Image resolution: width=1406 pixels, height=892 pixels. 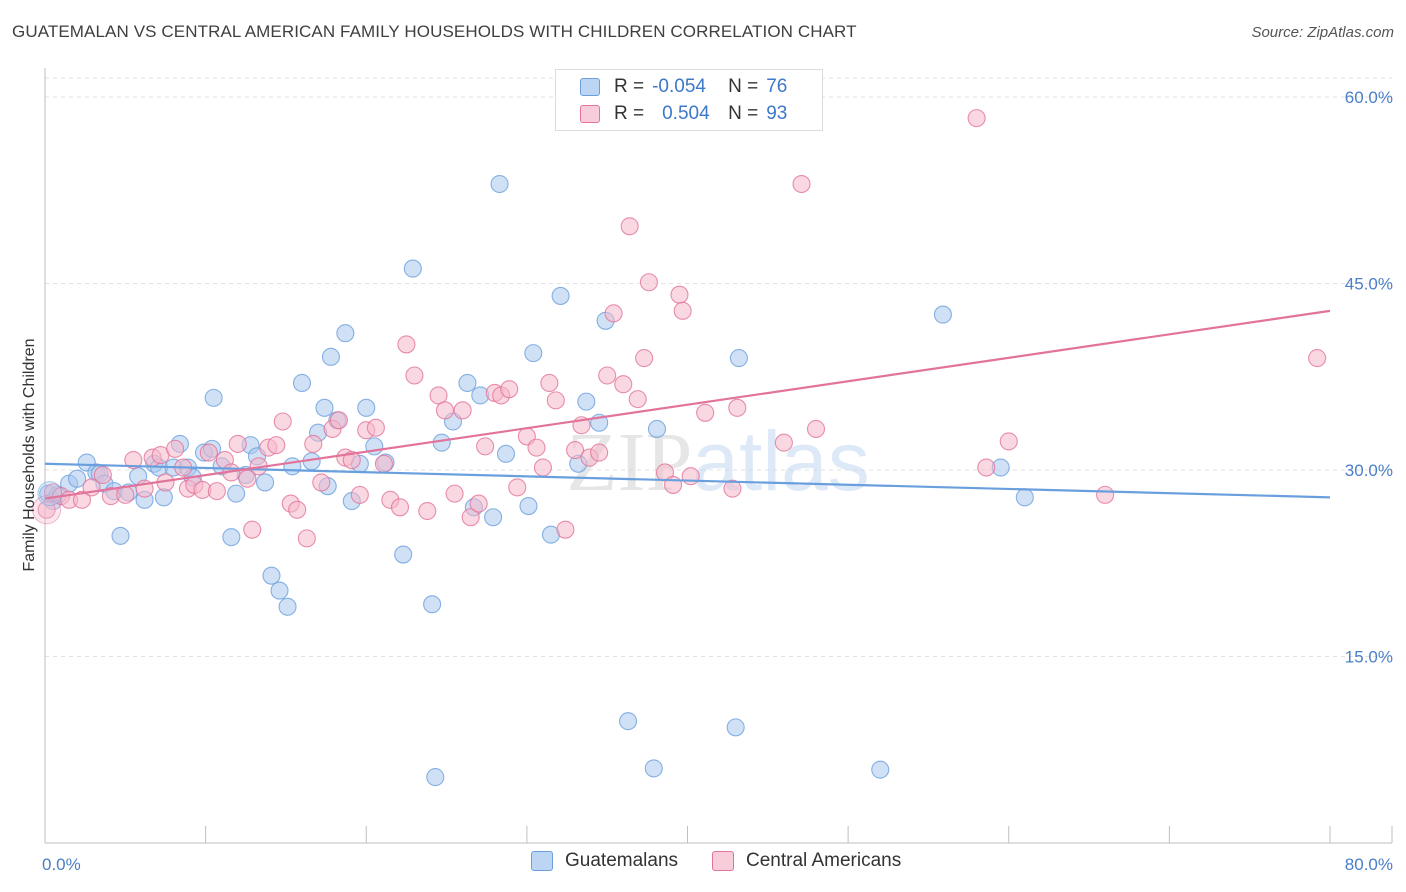 What do you see at coordinates (1369, 284) in the screenshot?
I see `y-tick-label: 45.0%` at bounding box center [1369, 284].